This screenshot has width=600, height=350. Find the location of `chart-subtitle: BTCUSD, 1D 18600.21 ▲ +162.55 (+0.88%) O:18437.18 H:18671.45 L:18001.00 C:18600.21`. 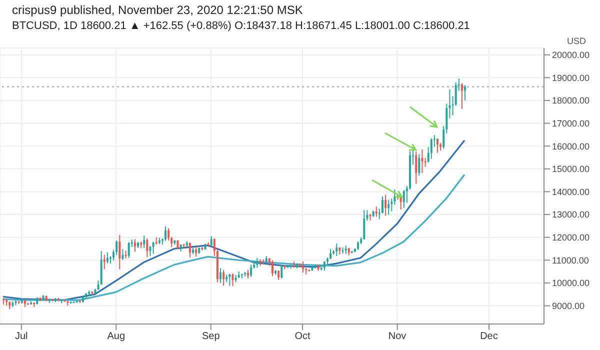

chart-subtitle: BTCUSD, 1D 18600.21 ▲ +162.55 (+0.88%) O:18437.18 H:18671.45 L:18001.00 C:18600.21 is located at coordinates (241, 26).